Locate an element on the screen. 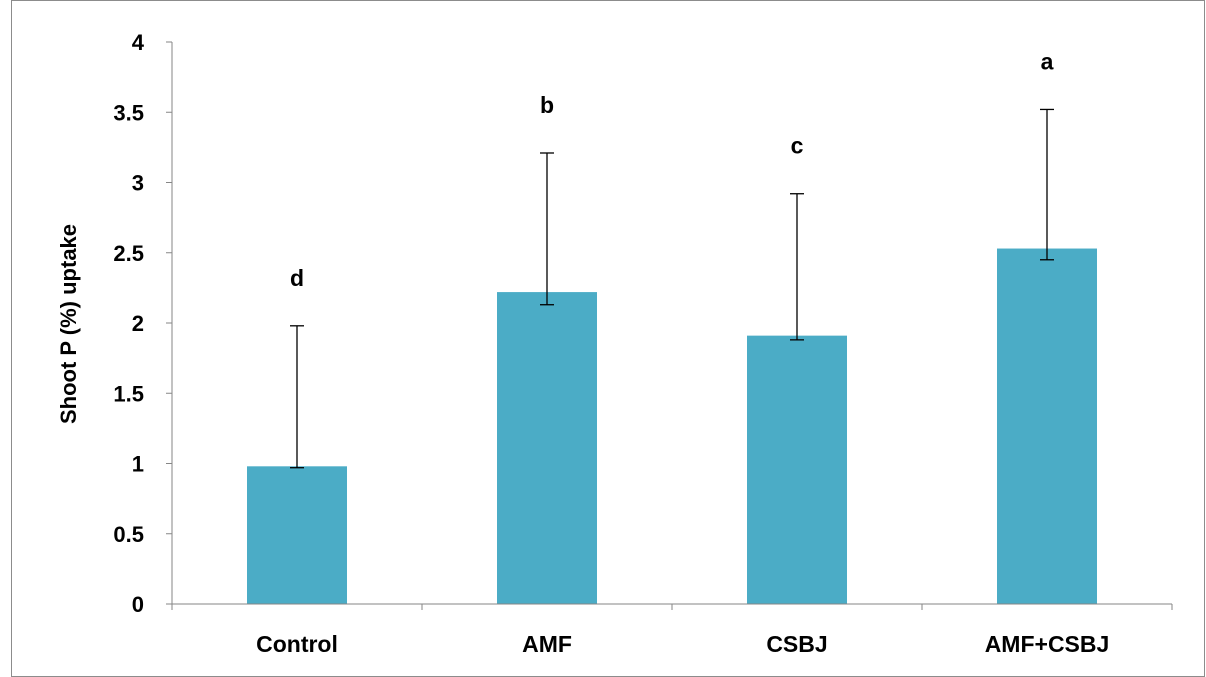 The height and width of the screenshot is (677, 1206). x-tick-label: AMF+CSBJ is located at coordinates (1047, 644).